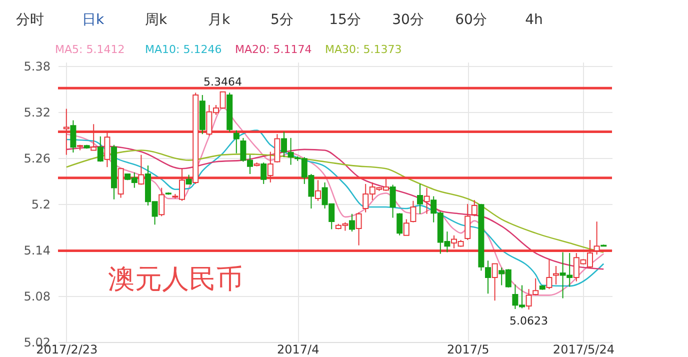  I want to click on text: 月k, so click(219, 20).